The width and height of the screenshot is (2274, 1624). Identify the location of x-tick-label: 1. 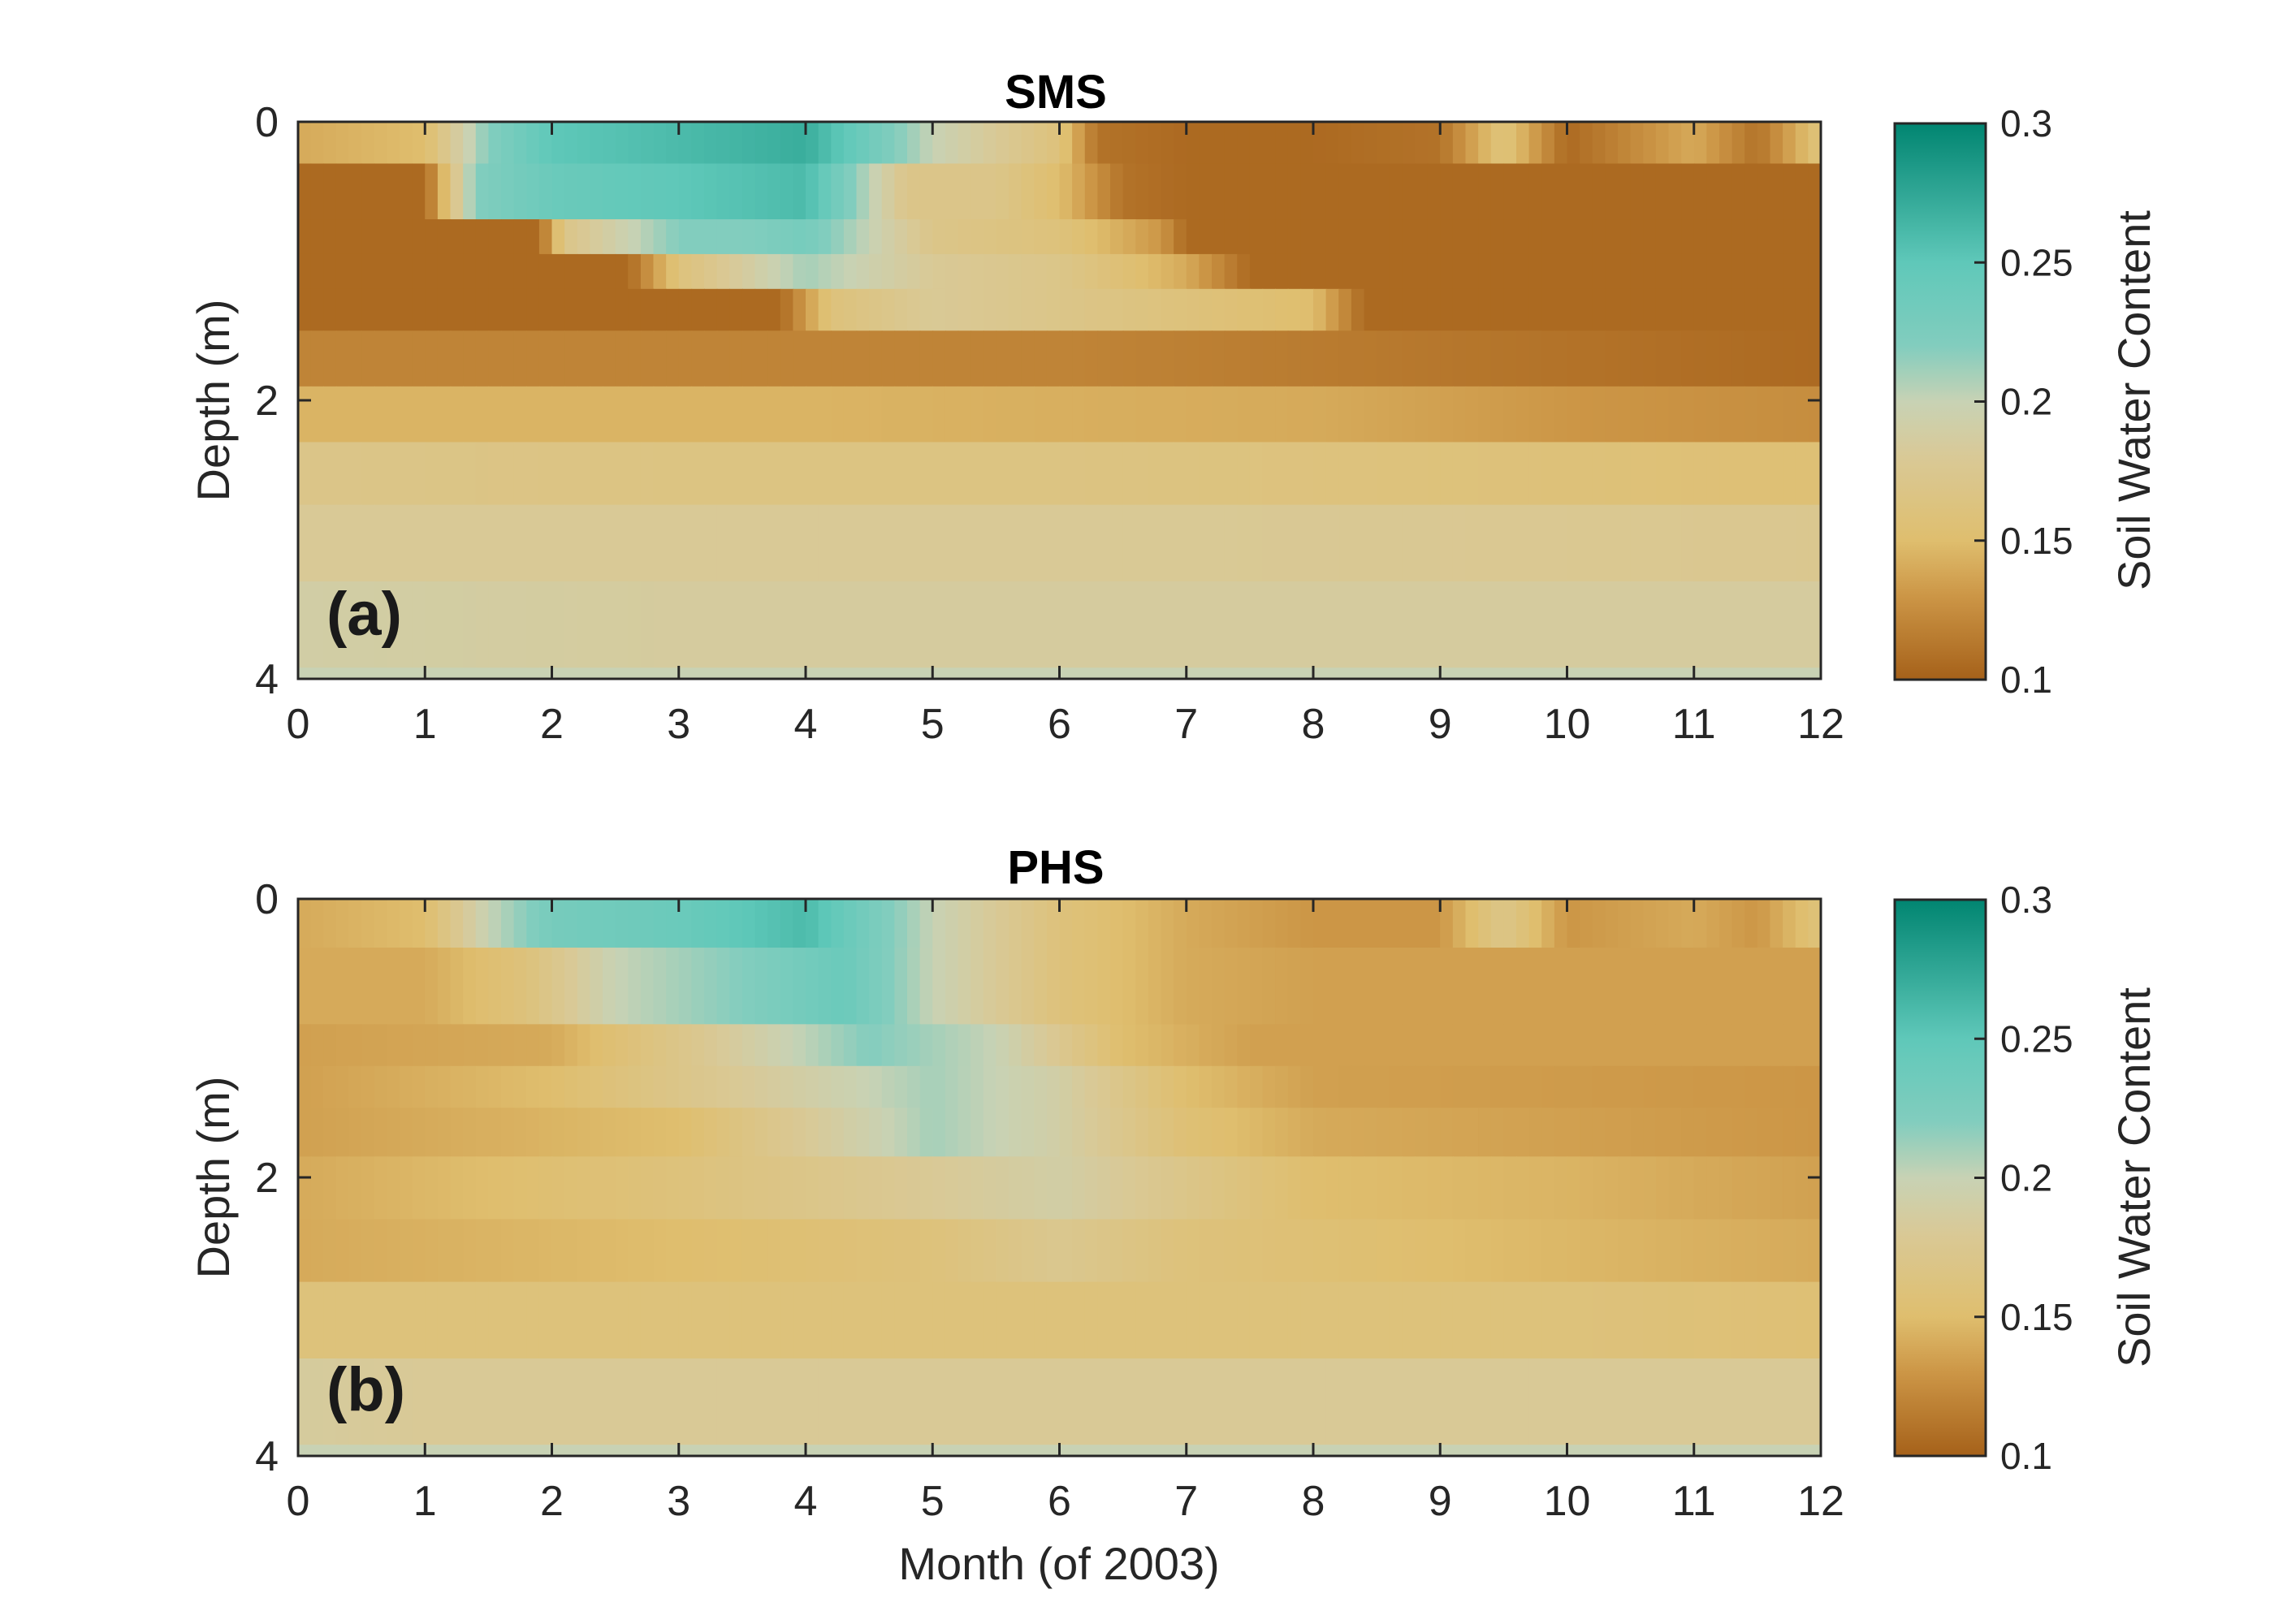
(425, 1502).